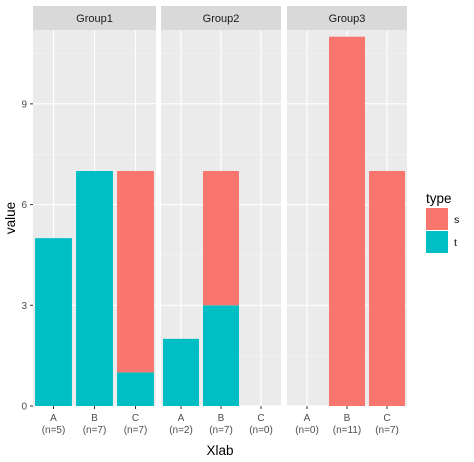  What do you see at coordinates (54, 430) in the screenshot?
I see `x-tick-count-label: (n=5)` at bounding box center [54, 430].